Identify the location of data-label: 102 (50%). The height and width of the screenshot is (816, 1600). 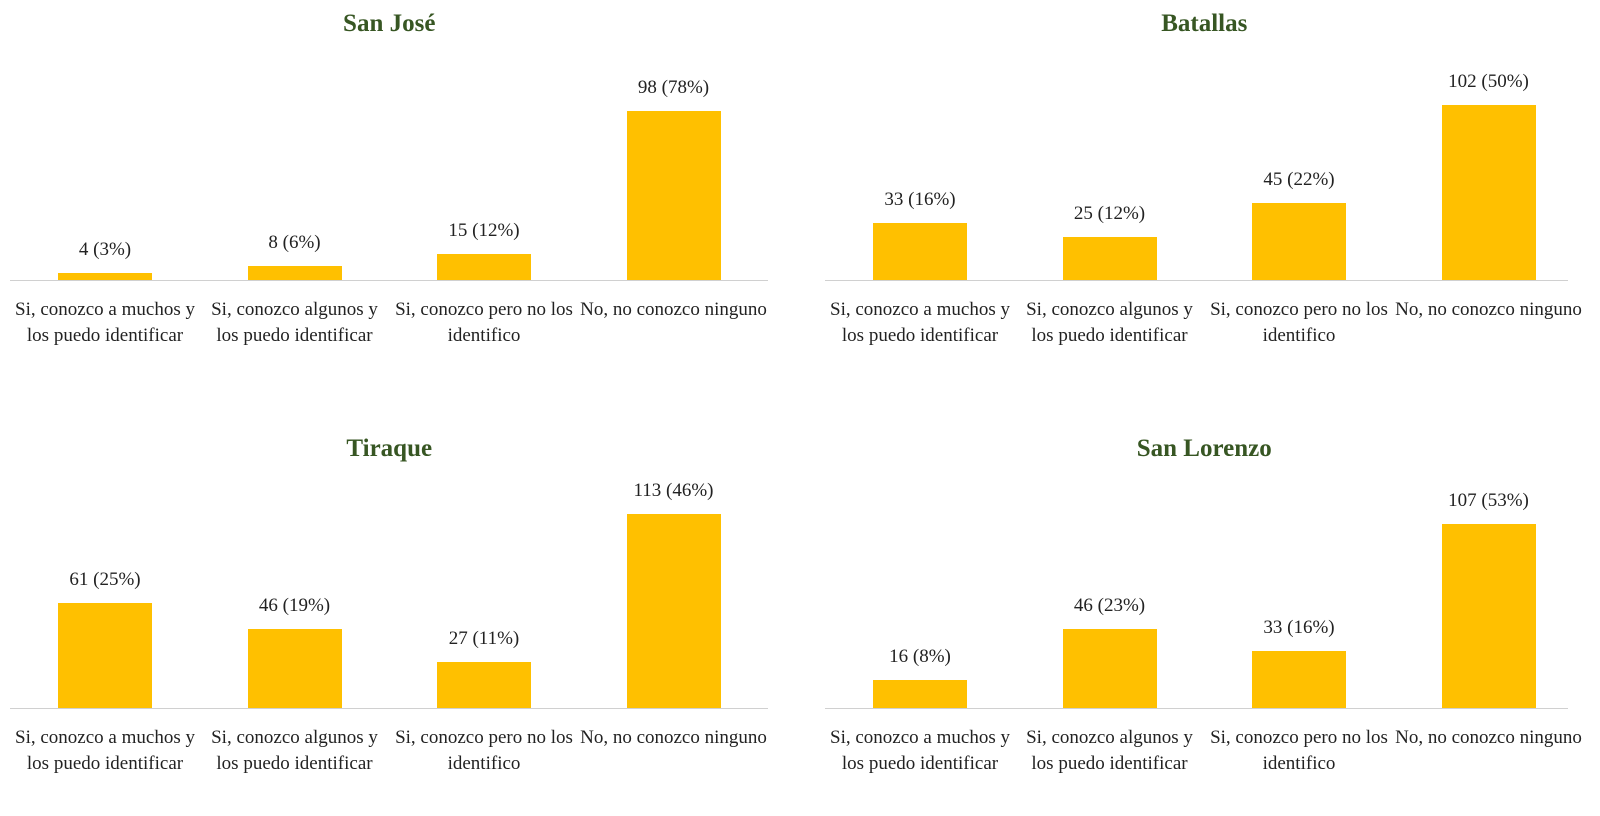
(1488, 81).